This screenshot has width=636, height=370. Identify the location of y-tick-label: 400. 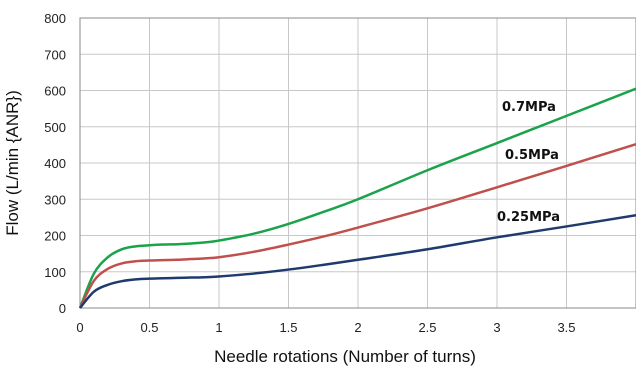
(55, 163).